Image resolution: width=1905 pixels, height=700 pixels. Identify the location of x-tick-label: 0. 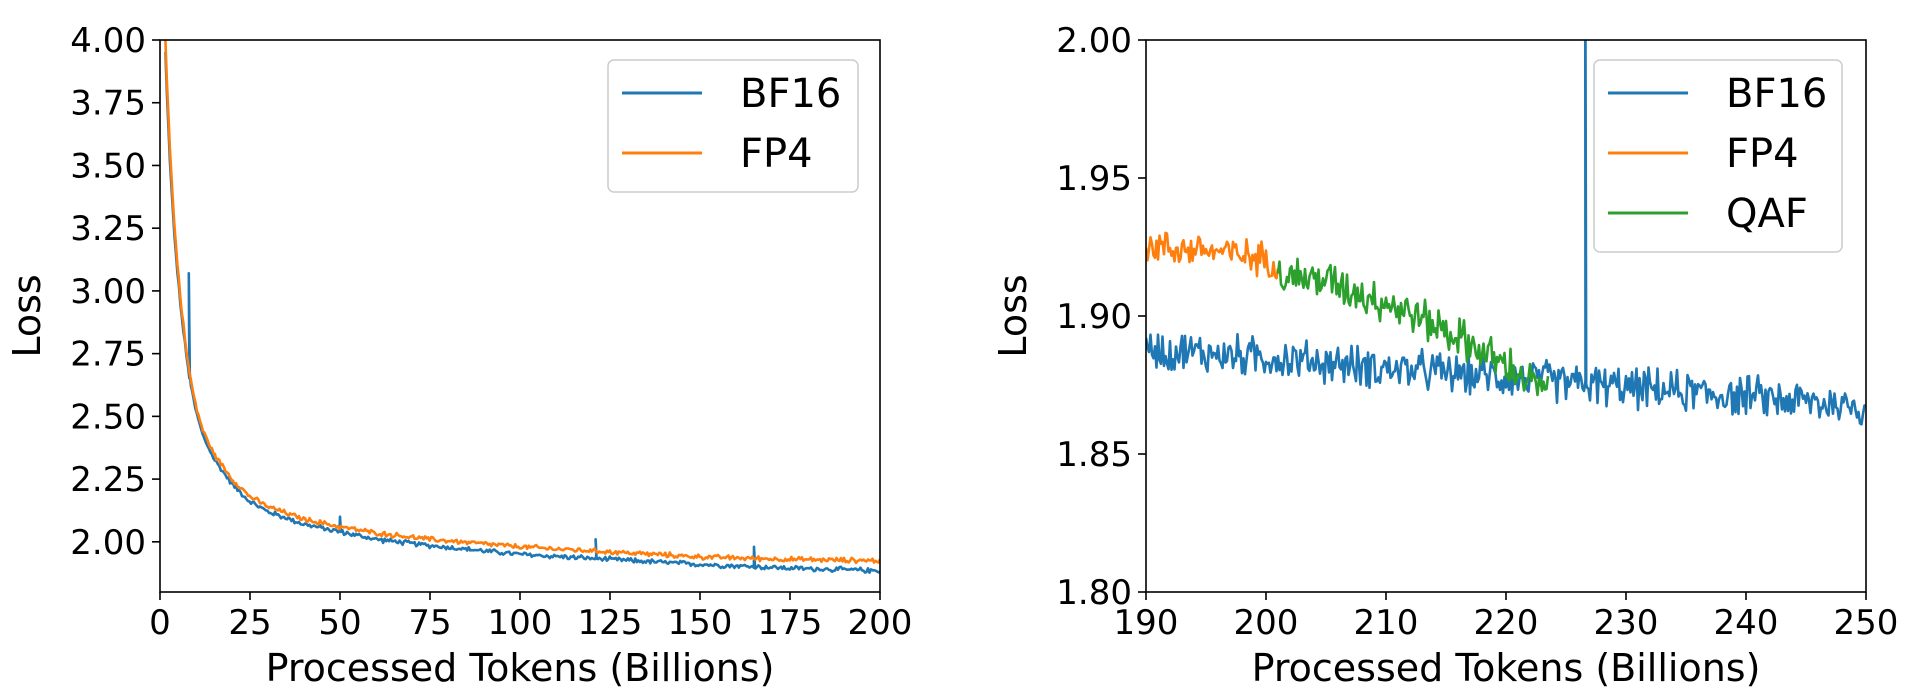
(160, 623).